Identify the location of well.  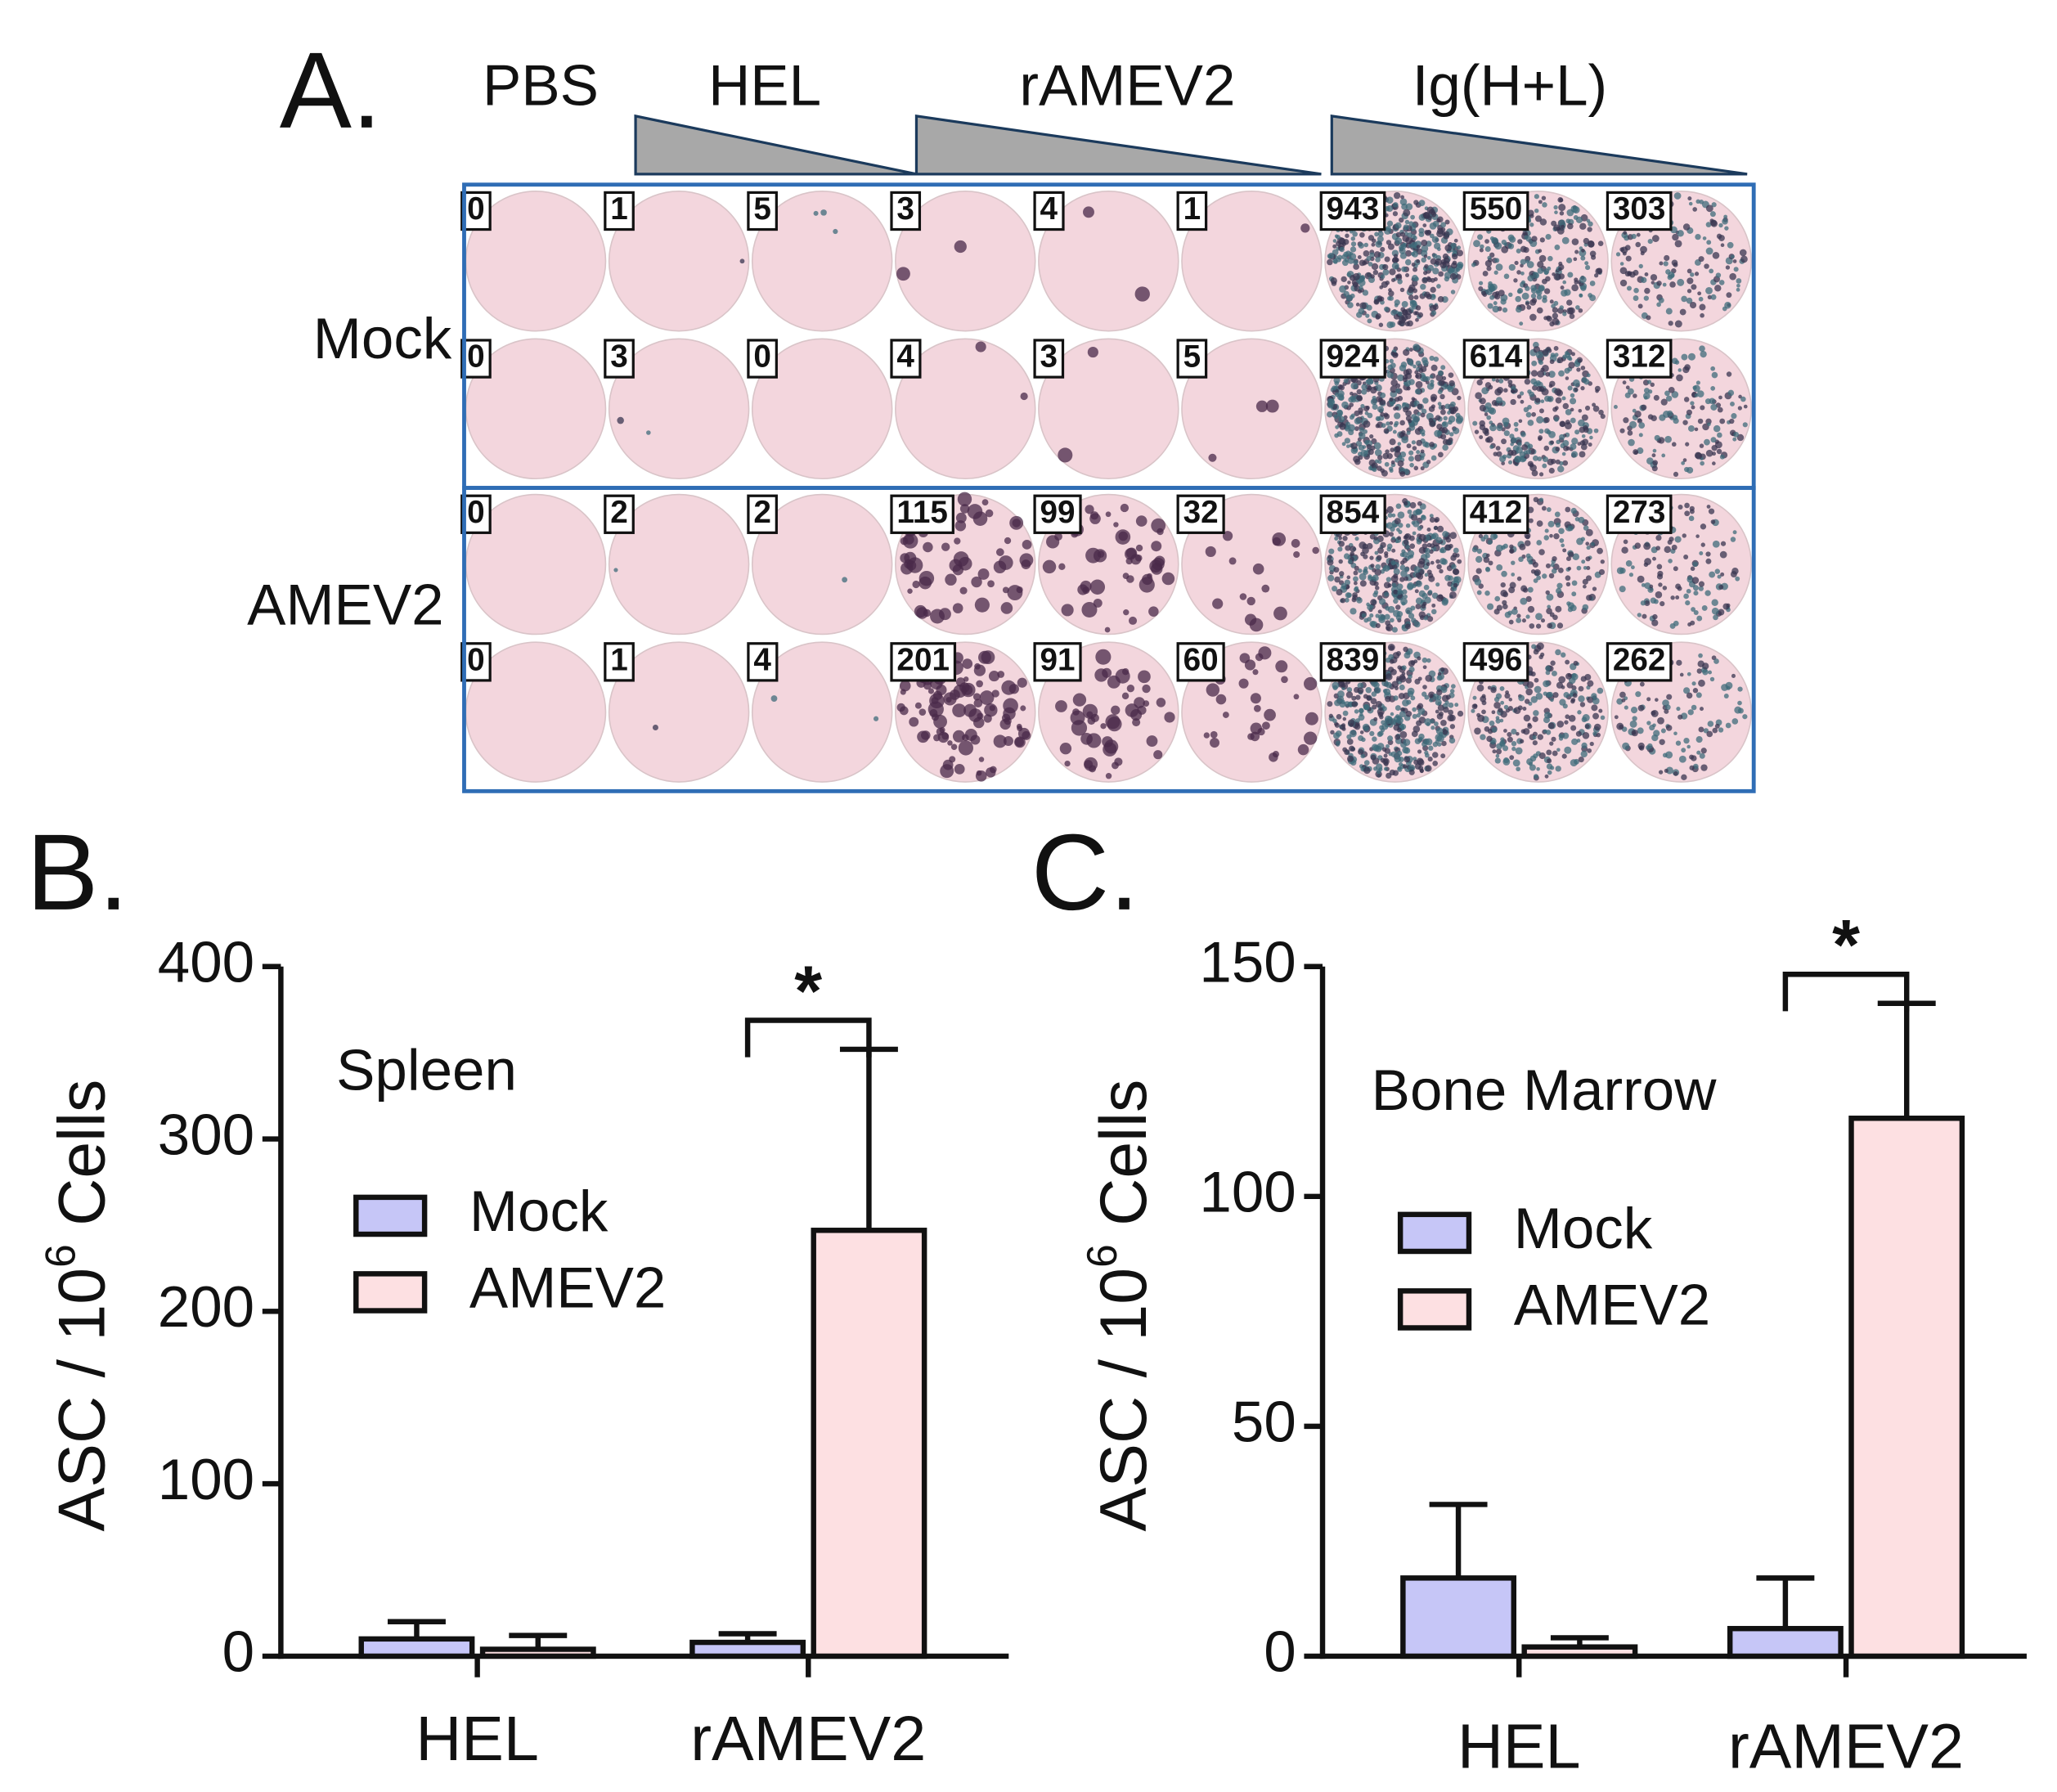
(822, 261).